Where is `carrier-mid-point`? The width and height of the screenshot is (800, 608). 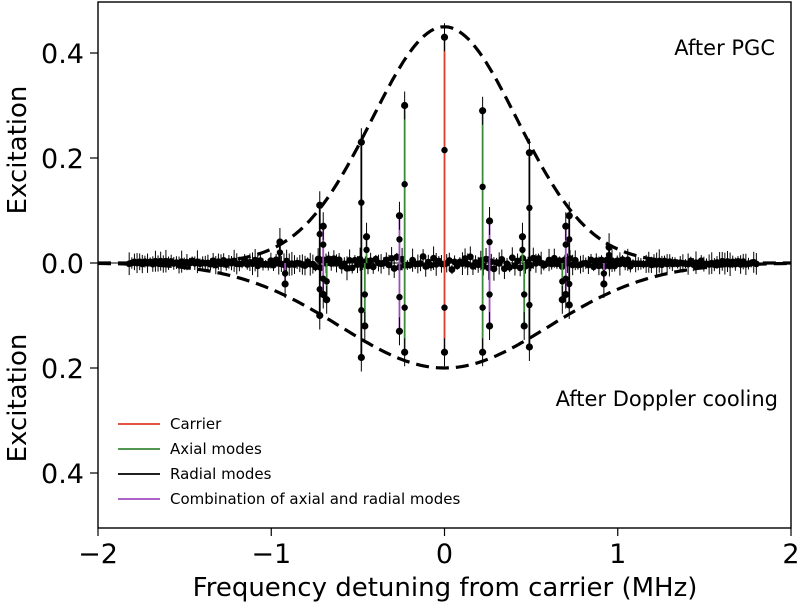
carrier-mid-point is located at coordinates (444, 150).